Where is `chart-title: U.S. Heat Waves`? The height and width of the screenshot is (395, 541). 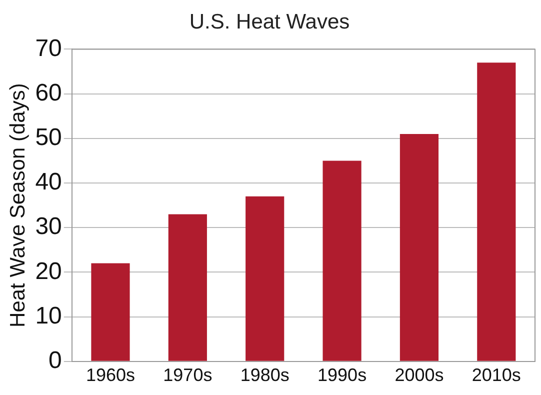
chart-title: U.S. Heat Waves is located at coordinates (269, 22).